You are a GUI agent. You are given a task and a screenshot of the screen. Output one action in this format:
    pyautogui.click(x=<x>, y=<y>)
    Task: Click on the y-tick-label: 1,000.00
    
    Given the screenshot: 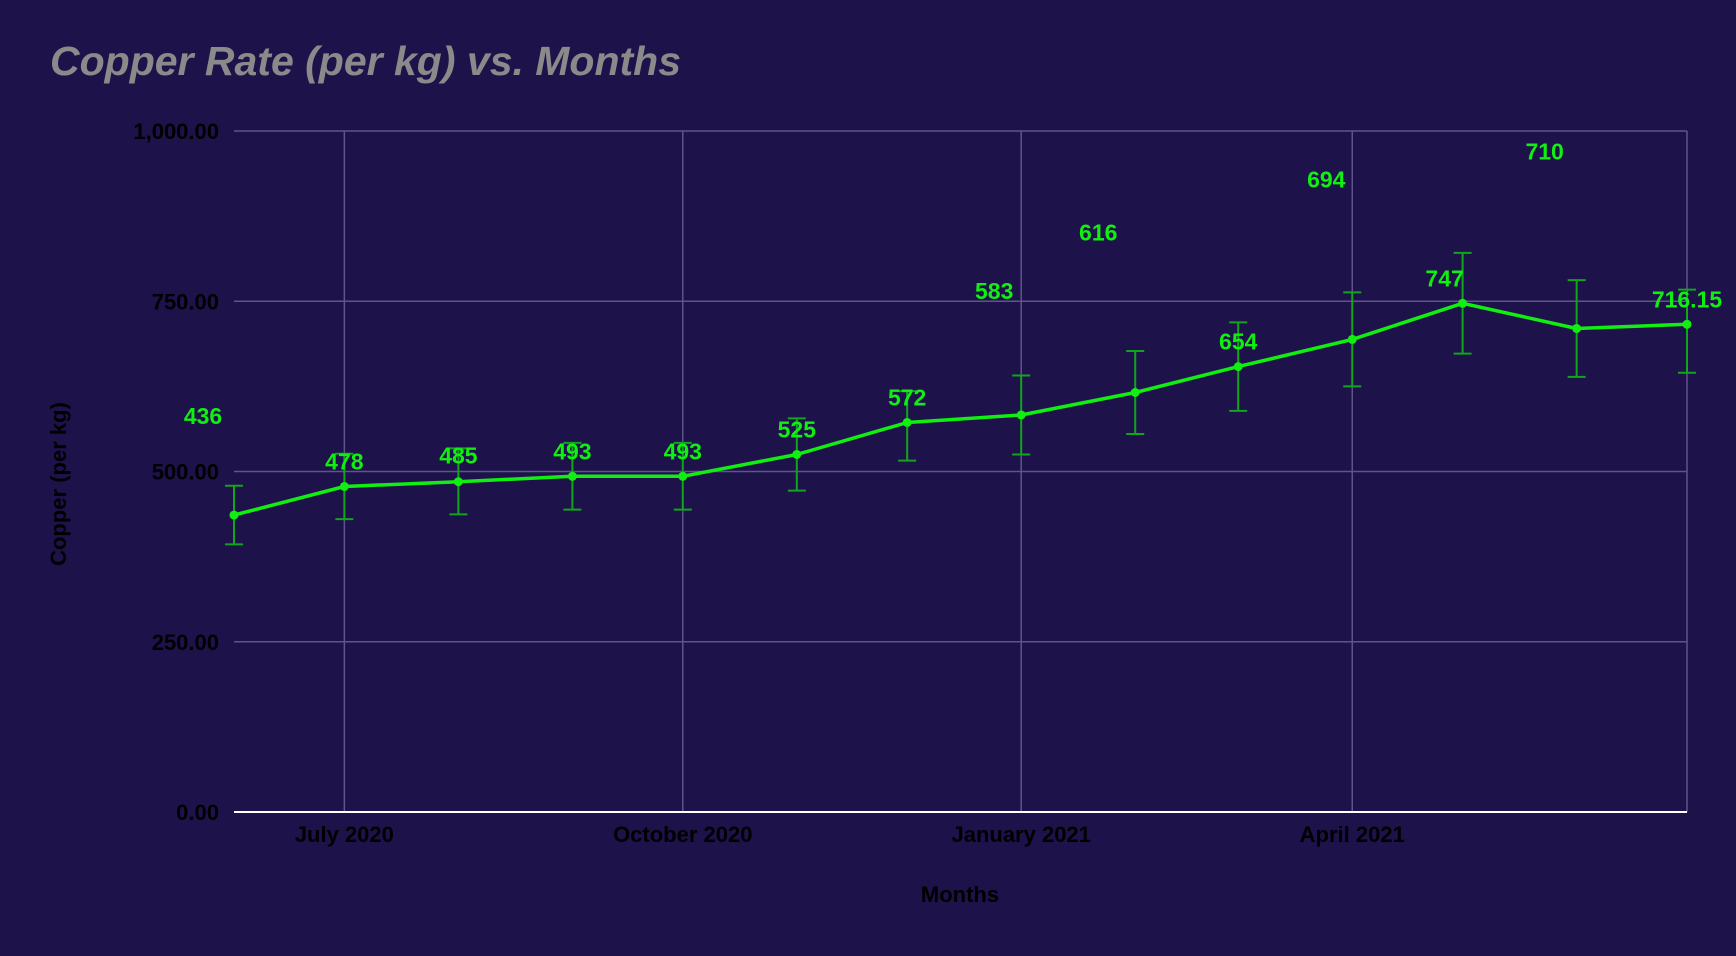 What is the action you would take?
    pyautogui.click(x=176, y=131)
    